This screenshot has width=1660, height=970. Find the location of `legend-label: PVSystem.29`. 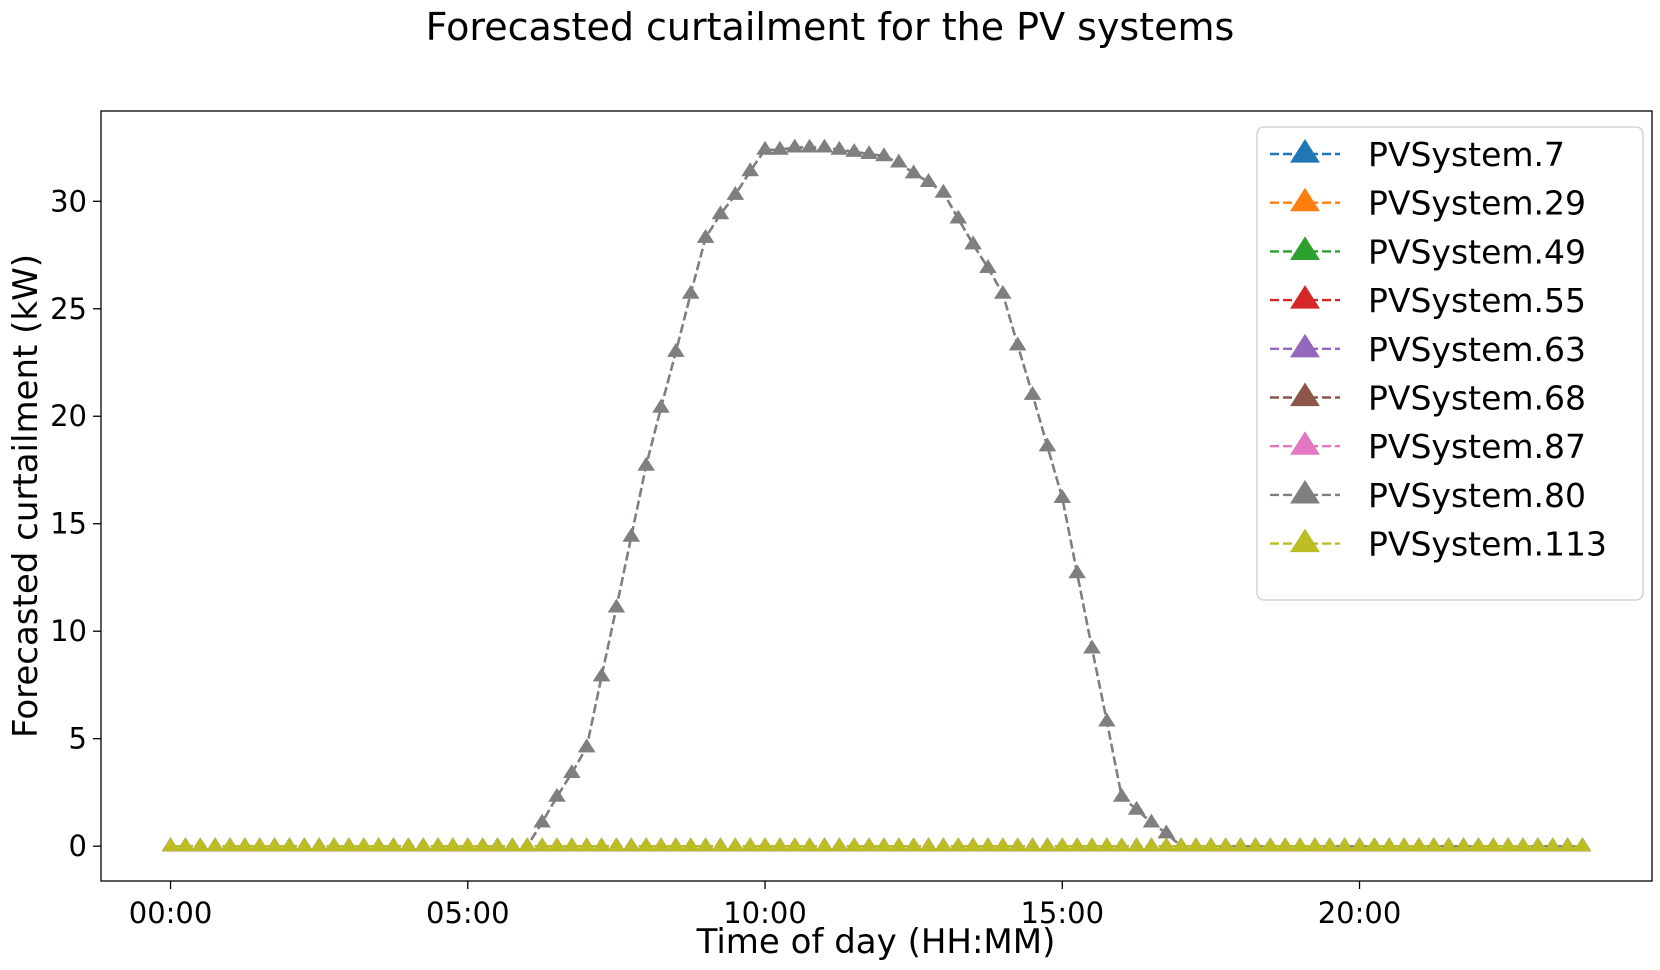

legend-label: PVSystem.29 is located at coordinates (1477, 203).